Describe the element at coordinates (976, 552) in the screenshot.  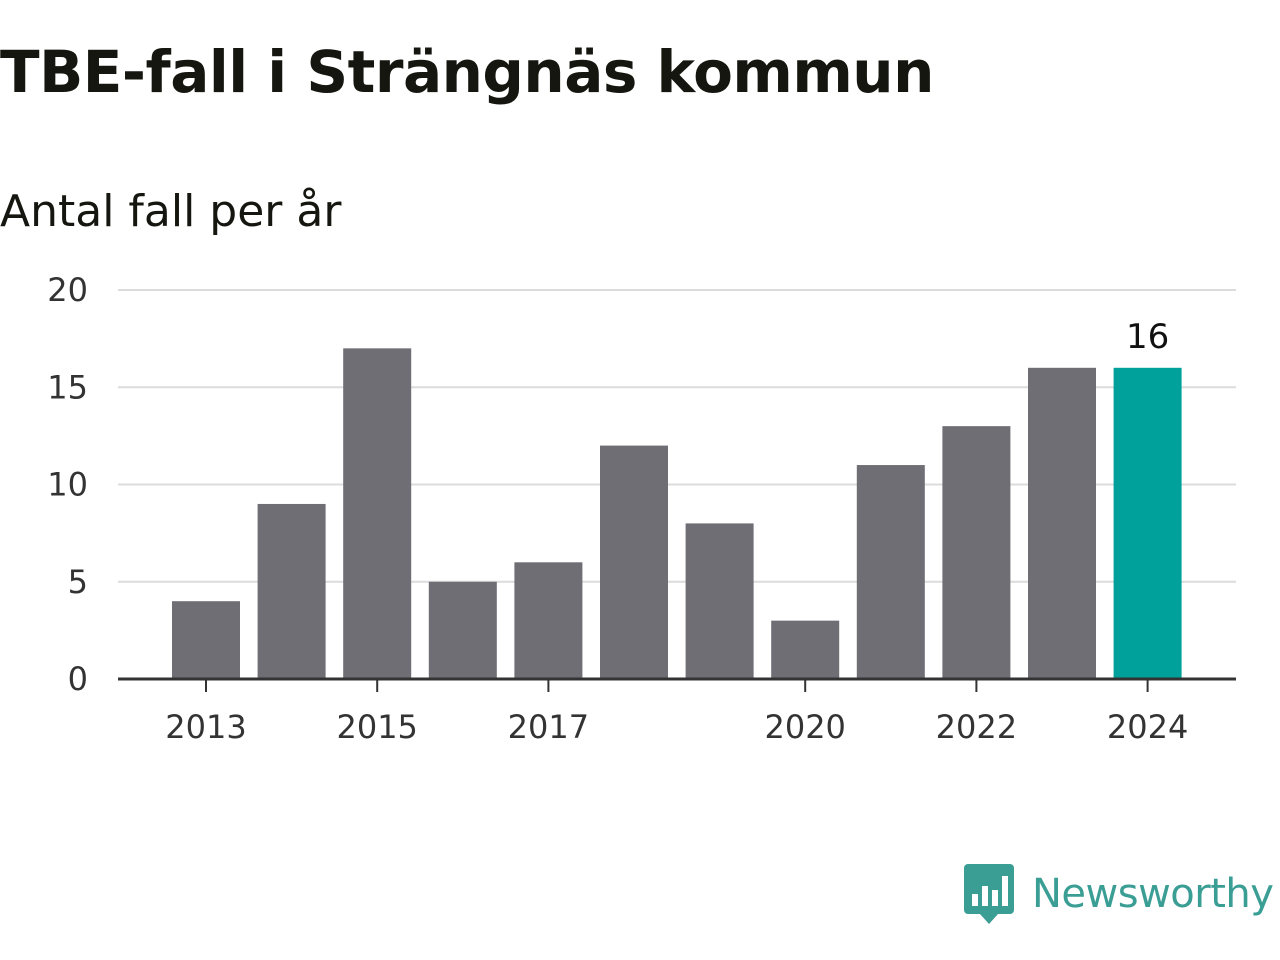
I see `bar-2022` at that location.